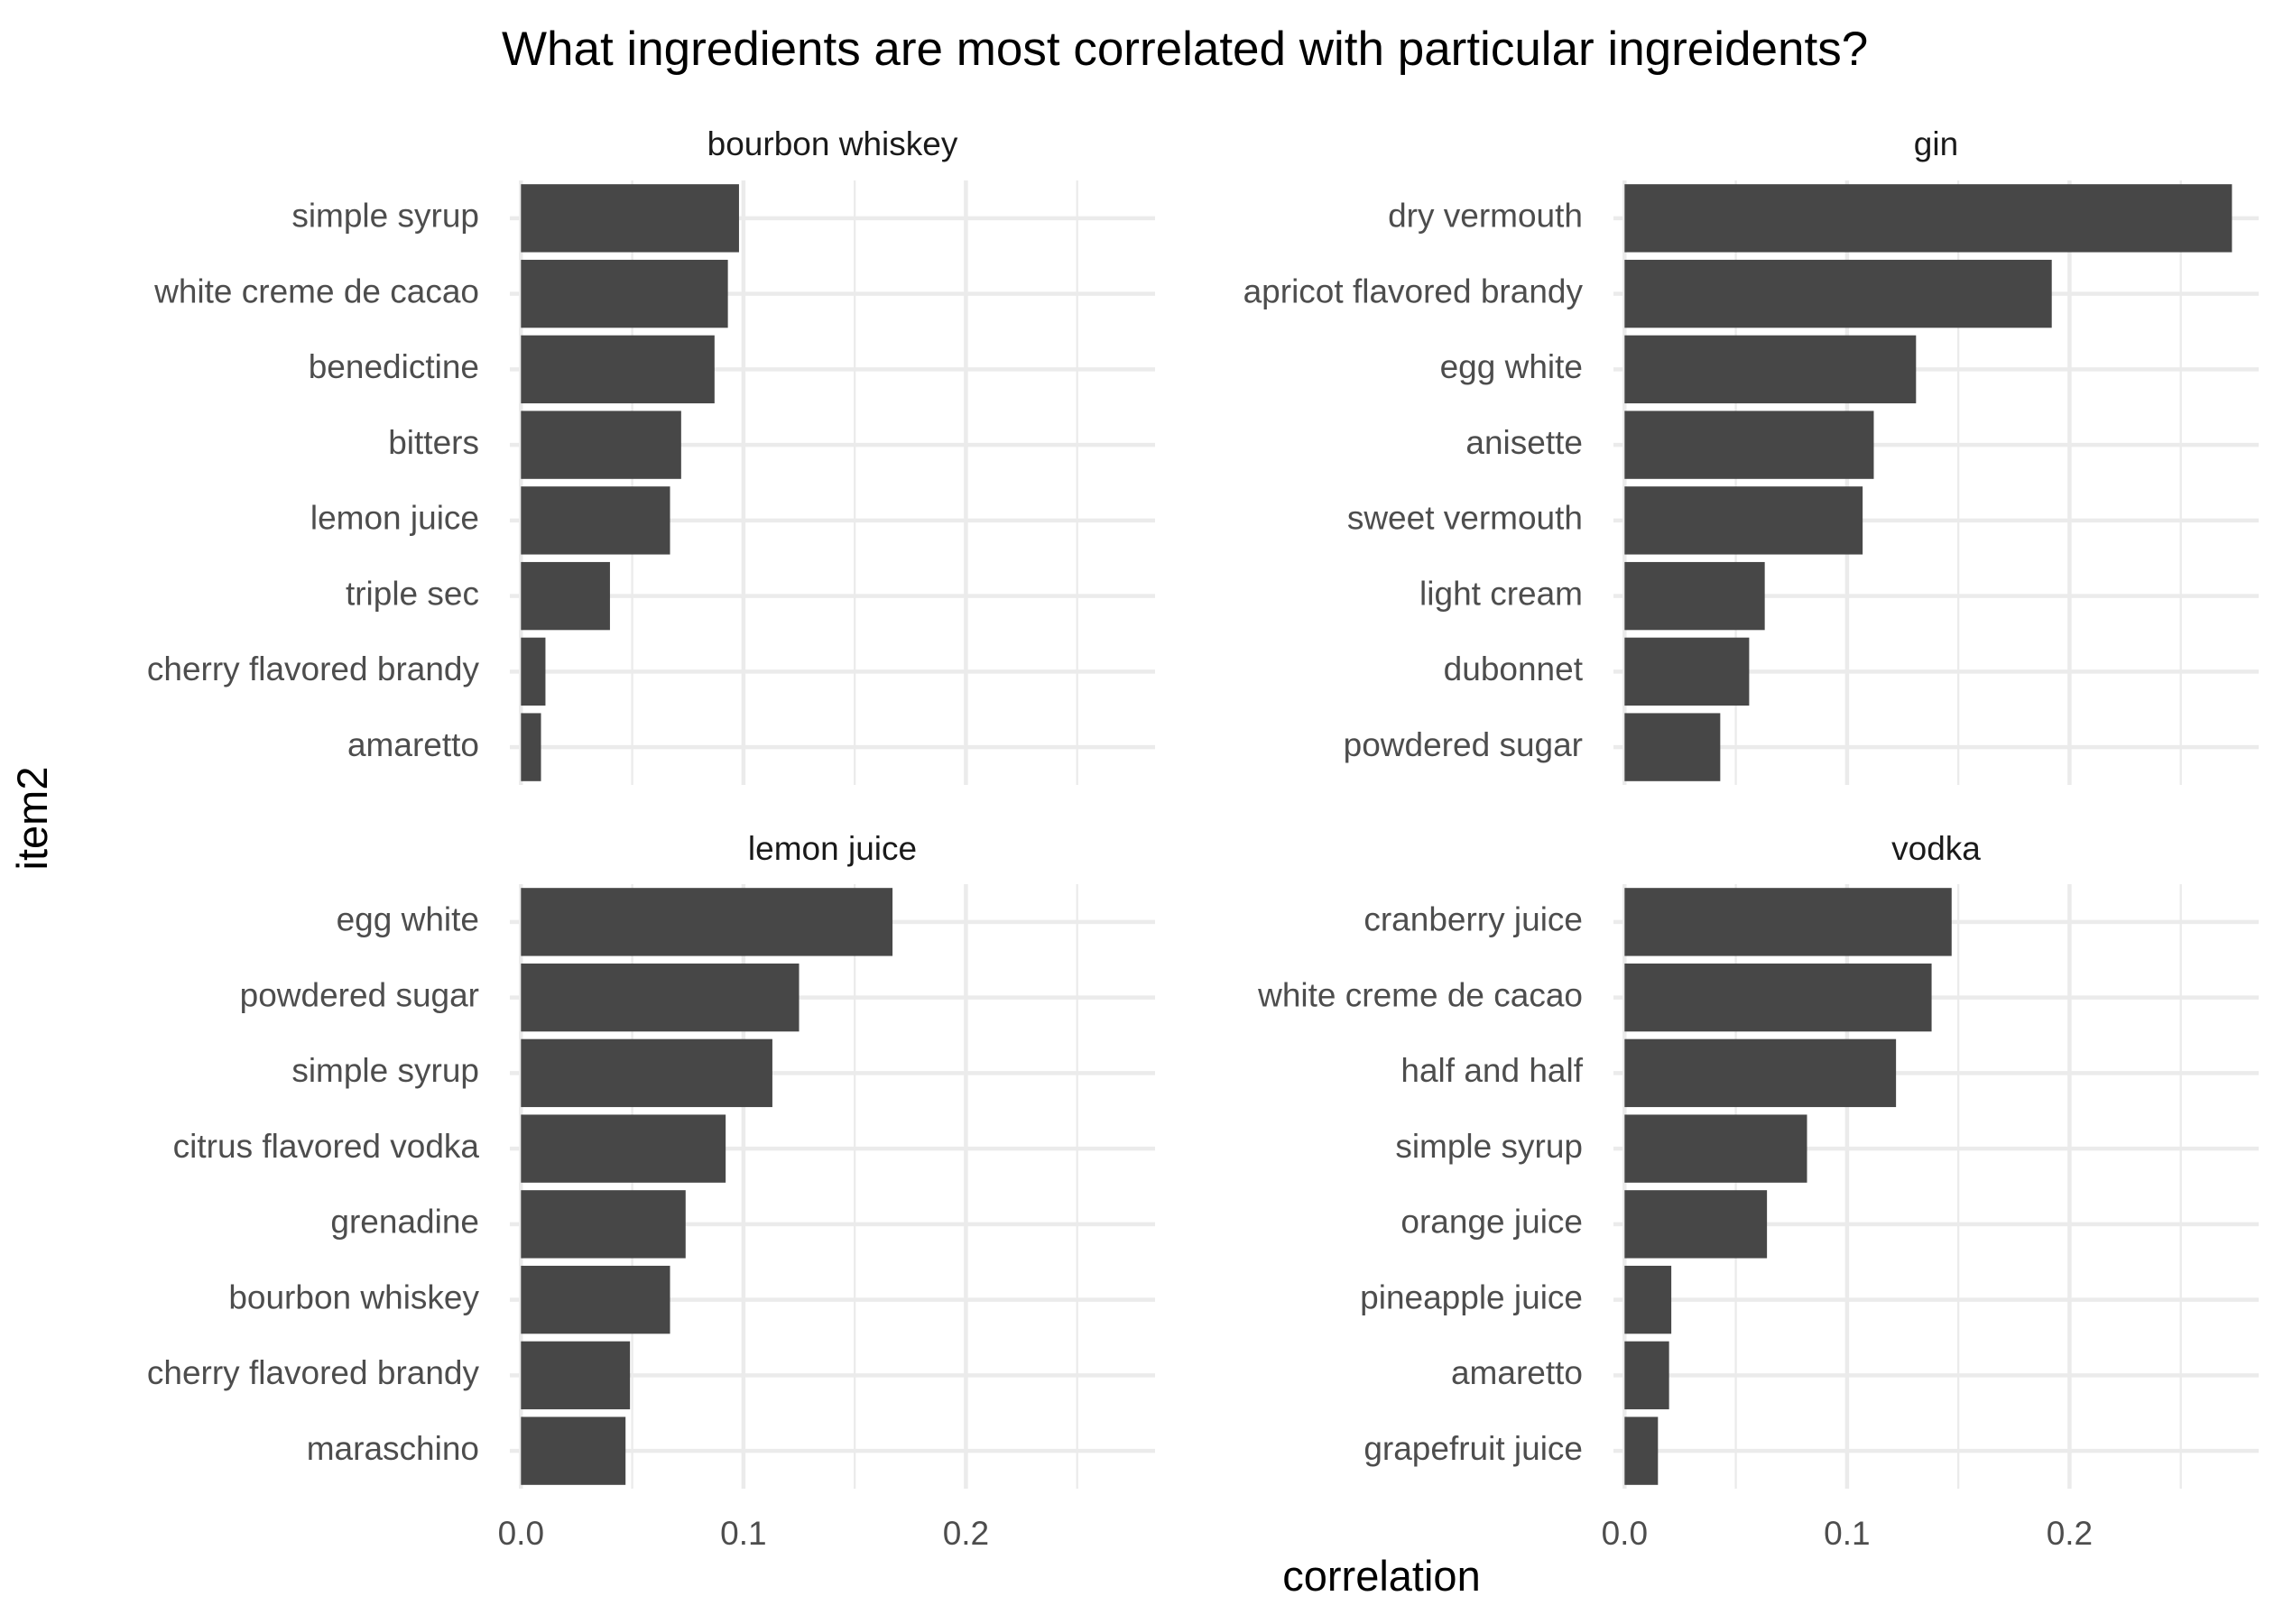 The width and height of the screenshot is (2274, 1624). What do you see at coordinates (1414, 291) in the screenshot?
I see `category-label: apricot flavored brandy` at bounding box center [1414, 291].